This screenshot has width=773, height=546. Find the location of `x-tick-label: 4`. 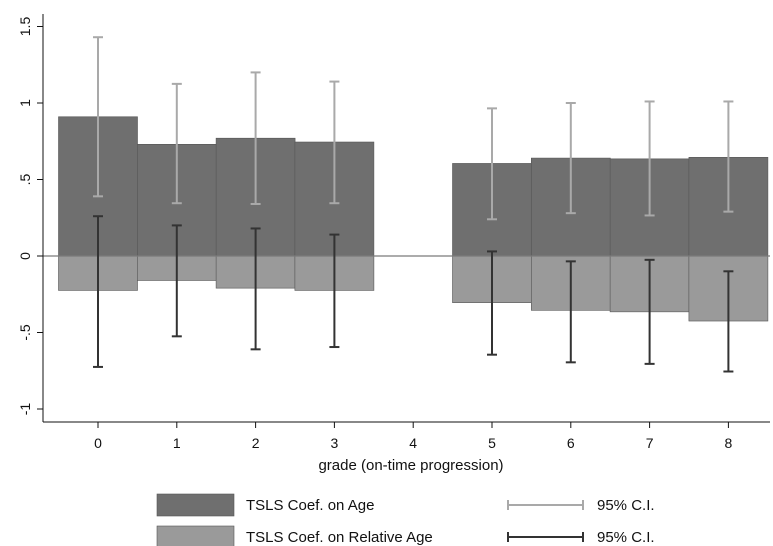

x-tick-label: 4 is located at coordinates (413, 443).